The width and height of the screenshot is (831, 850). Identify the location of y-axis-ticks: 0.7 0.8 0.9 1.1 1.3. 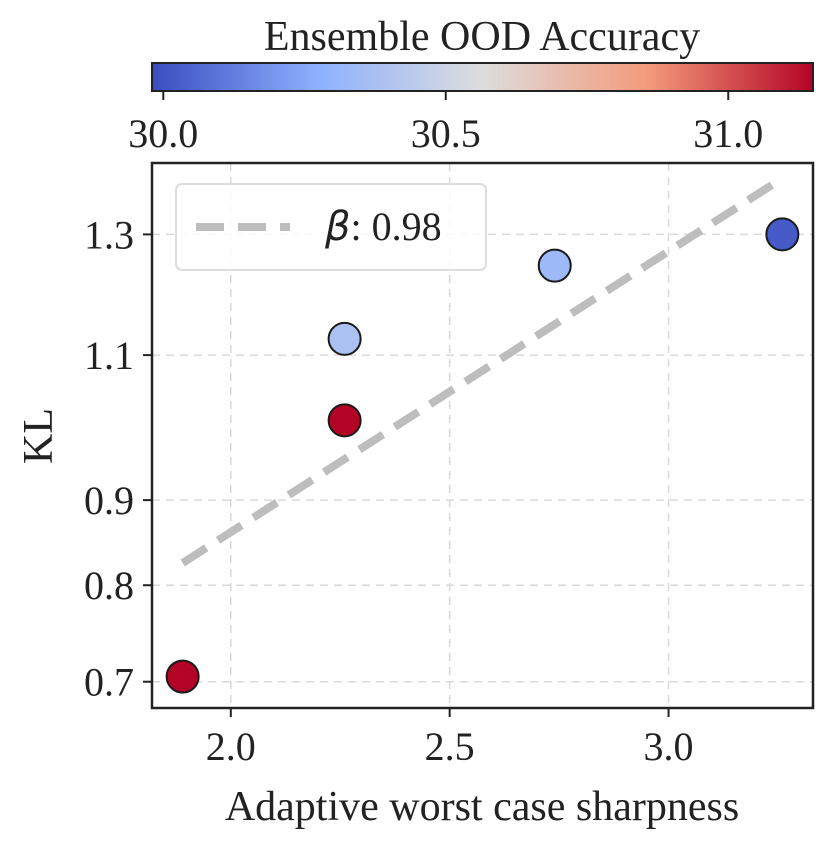
(118, 458).